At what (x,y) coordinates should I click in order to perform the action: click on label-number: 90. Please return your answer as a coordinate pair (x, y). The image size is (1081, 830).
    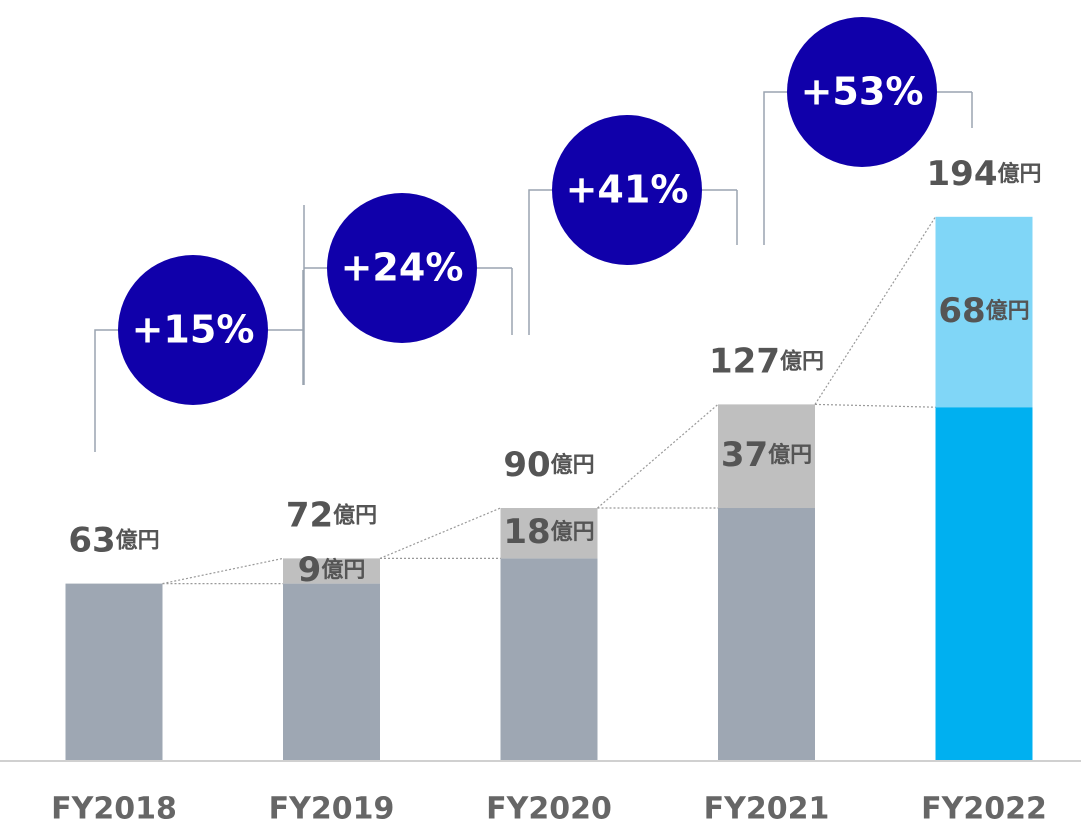
    Looking at the image, I should click on (526, 465).